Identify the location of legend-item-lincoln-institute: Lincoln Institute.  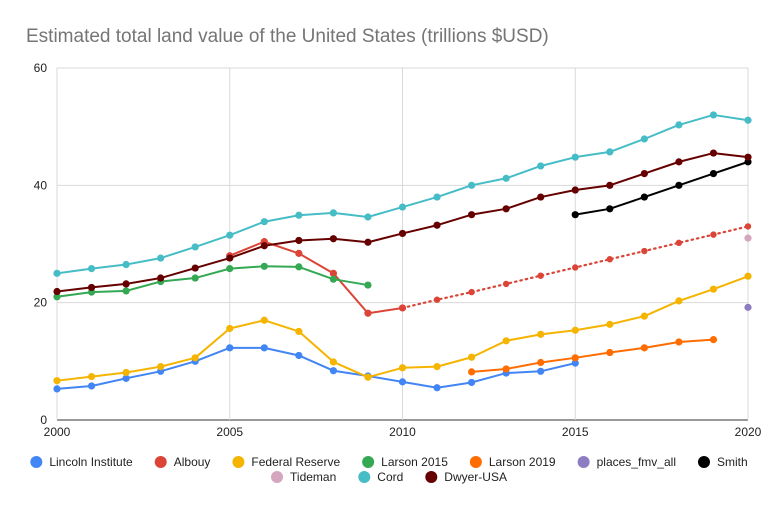
(81, 462).